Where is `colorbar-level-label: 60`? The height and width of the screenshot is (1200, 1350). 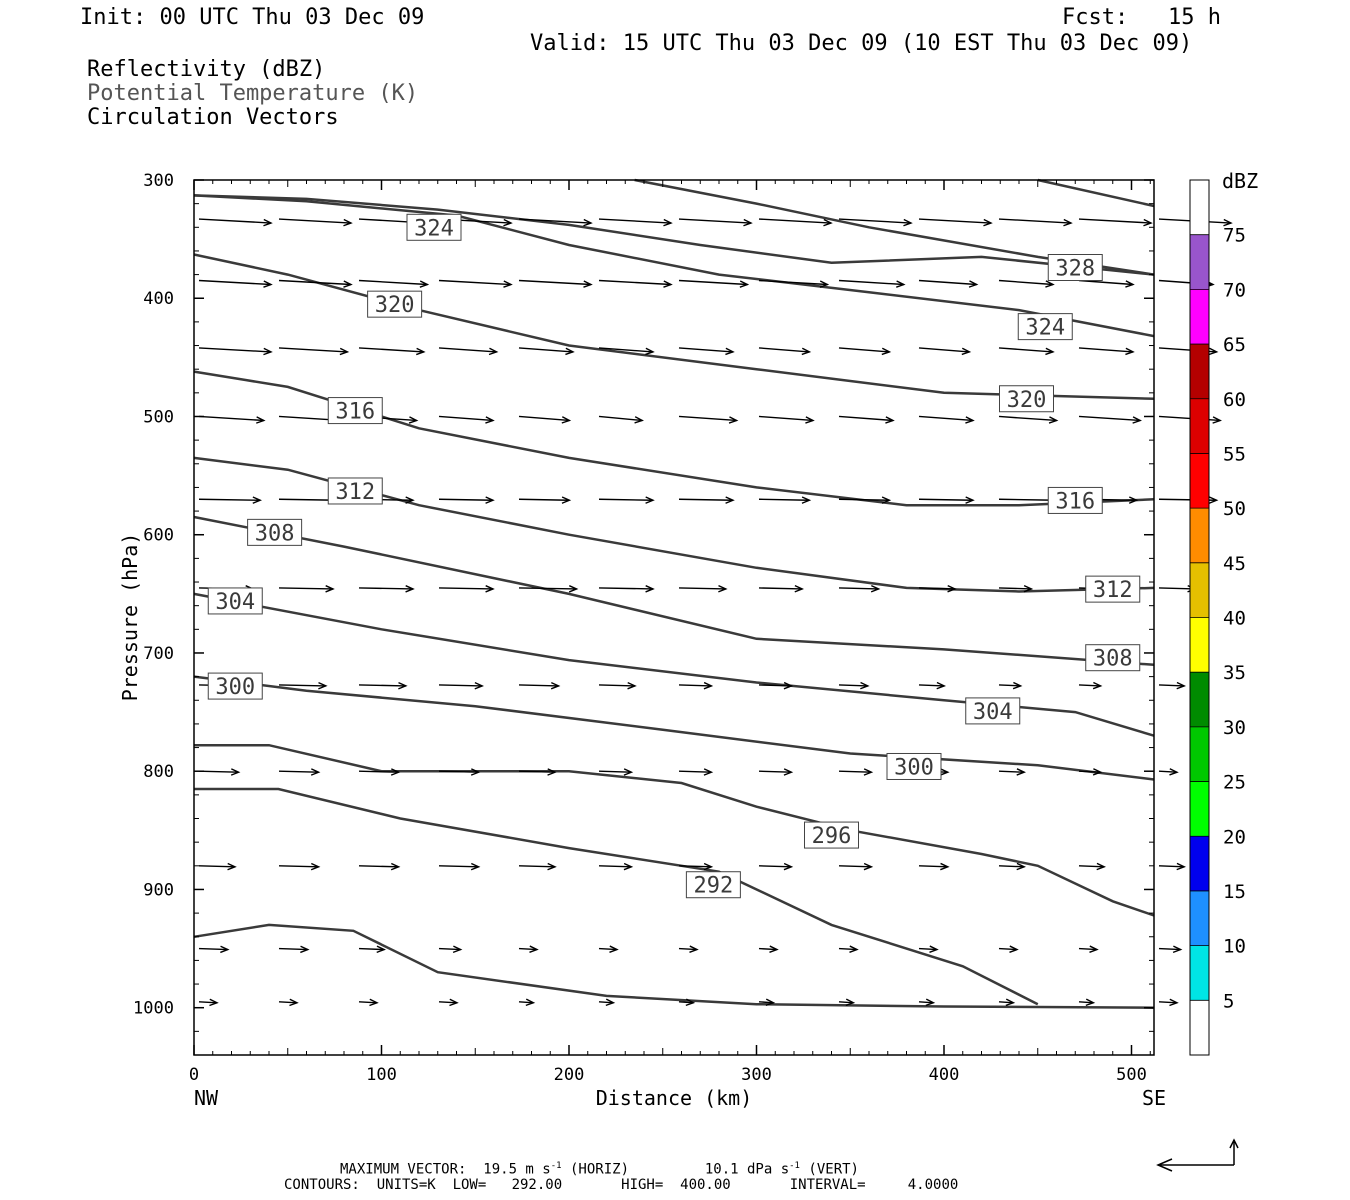
colorbar-level-label: 60 is located at coordinates (1234, 400).